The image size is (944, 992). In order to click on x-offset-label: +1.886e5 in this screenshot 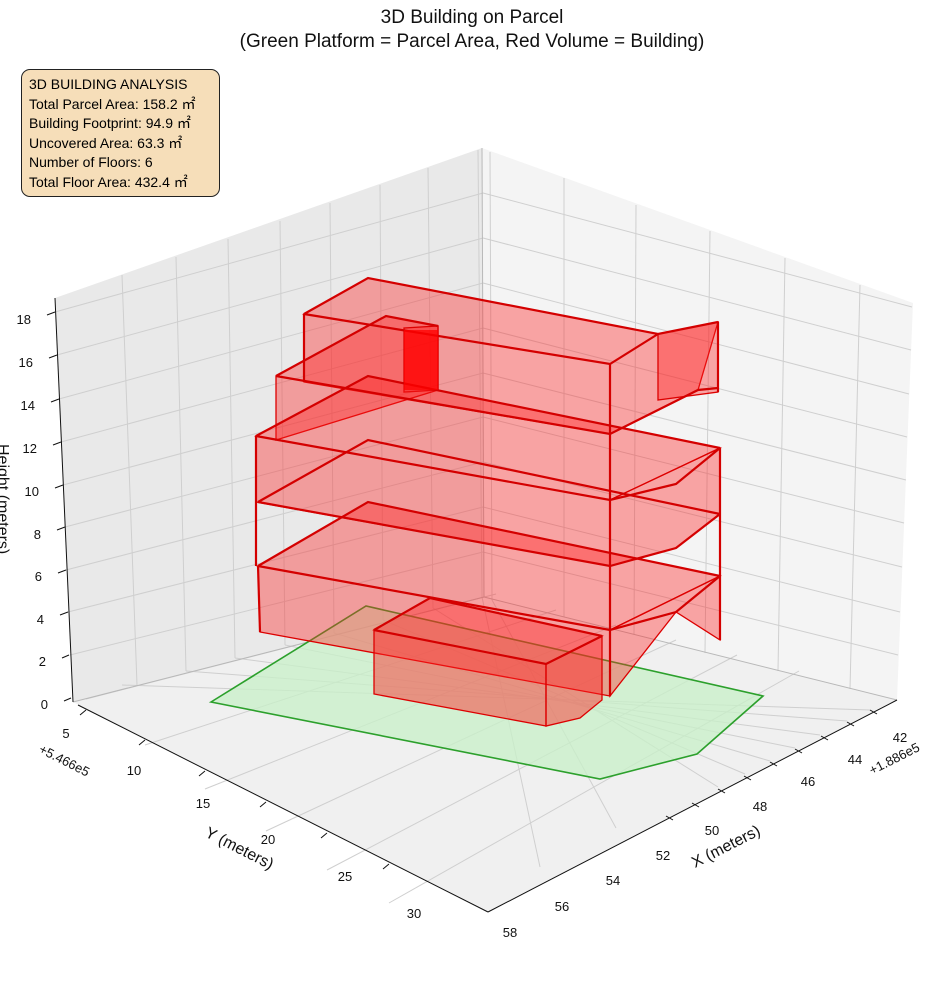, I will do `click(894, 759)`.